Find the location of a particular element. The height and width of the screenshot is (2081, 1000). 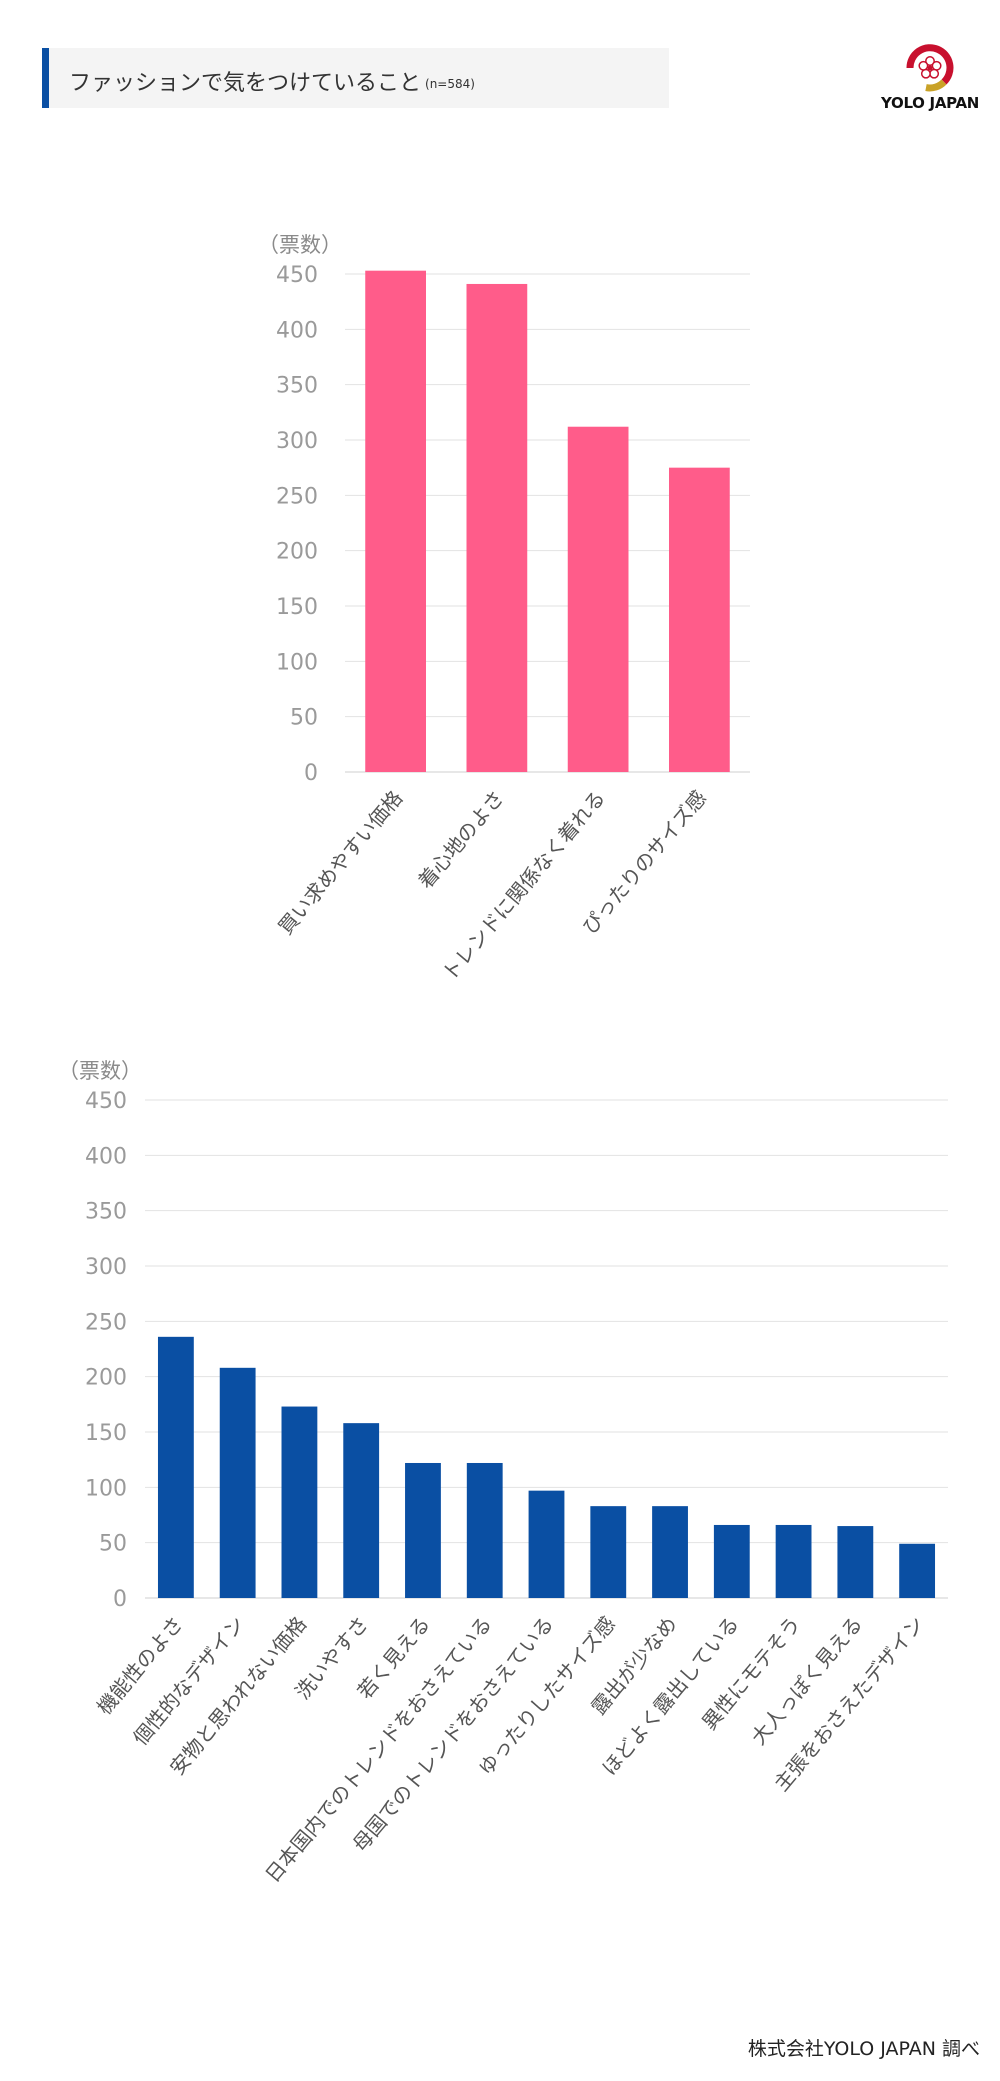

logo-text: YOLO JAPAN is located at coordinates (930, 103).